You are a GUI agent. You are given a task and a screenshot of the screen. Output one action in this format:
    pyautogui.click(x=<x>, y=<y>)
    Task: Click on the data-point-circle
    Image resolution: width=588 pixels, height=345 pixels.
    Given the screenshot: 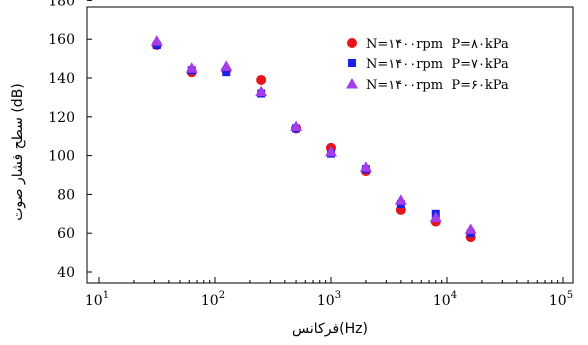 What is the action you would take?
    pyautogui.click(x=261, y=79)
    